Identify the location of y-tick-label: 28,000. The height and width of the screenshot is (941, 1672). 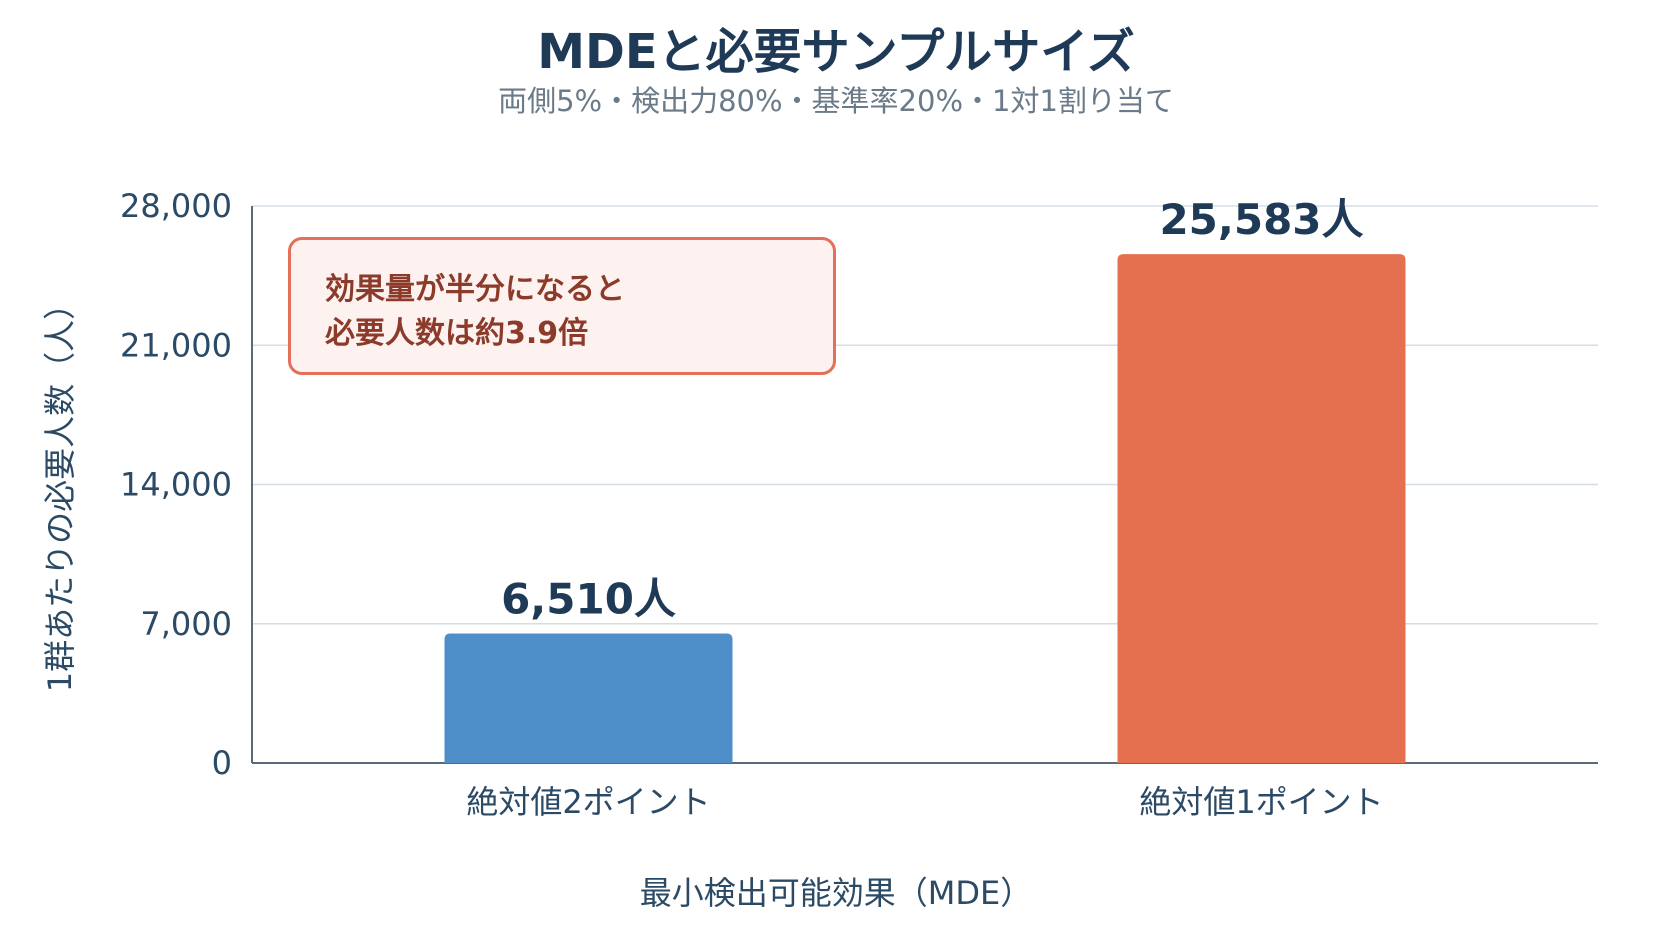
(176, 206).